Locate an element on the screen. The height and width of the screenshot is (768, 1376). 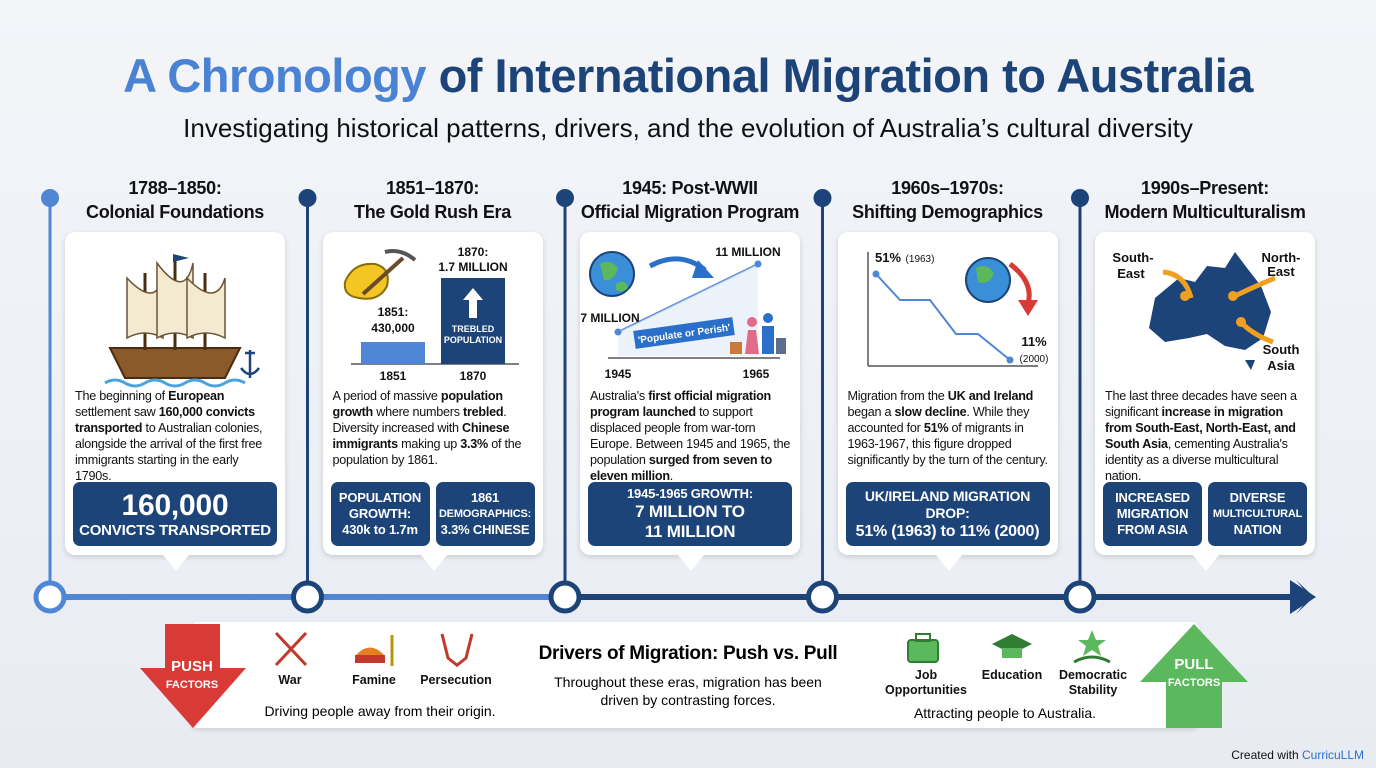
push-label-2: FACTORS is located at coordinates (192, 685).